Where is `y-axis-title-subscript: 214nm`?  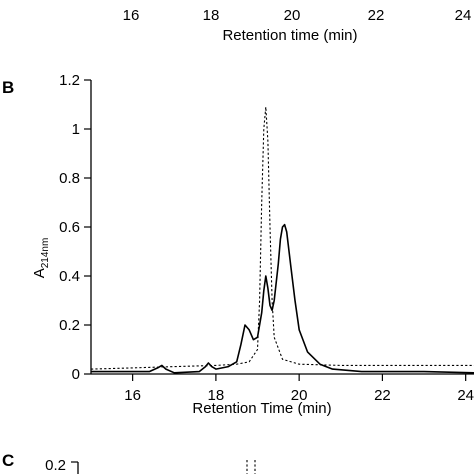
y-axis-title-subscript: 214nm is located at coordinates (45, 253).